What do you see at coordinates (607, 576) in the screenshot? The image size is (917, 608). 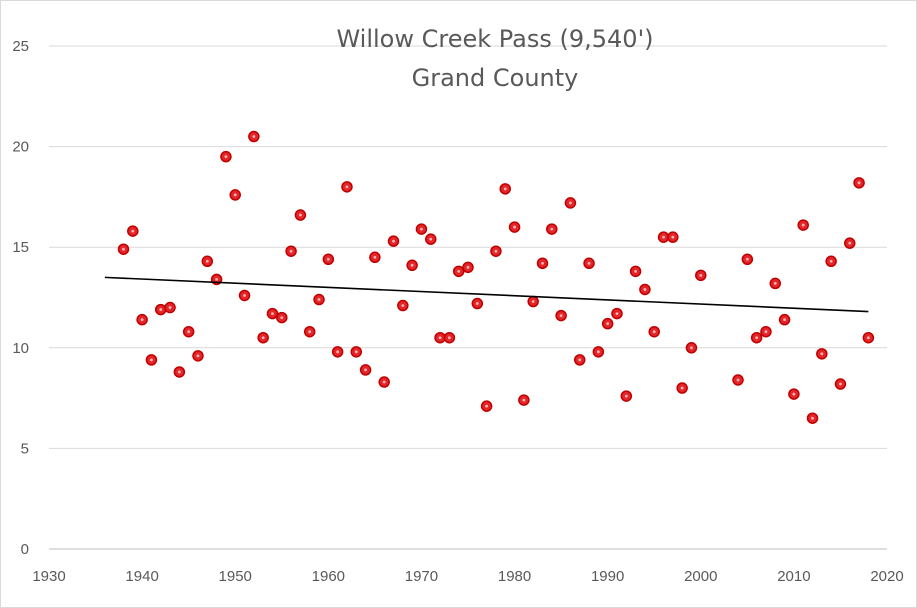 I see `x-tick-label: 1990` at bounding box center [607, 576].